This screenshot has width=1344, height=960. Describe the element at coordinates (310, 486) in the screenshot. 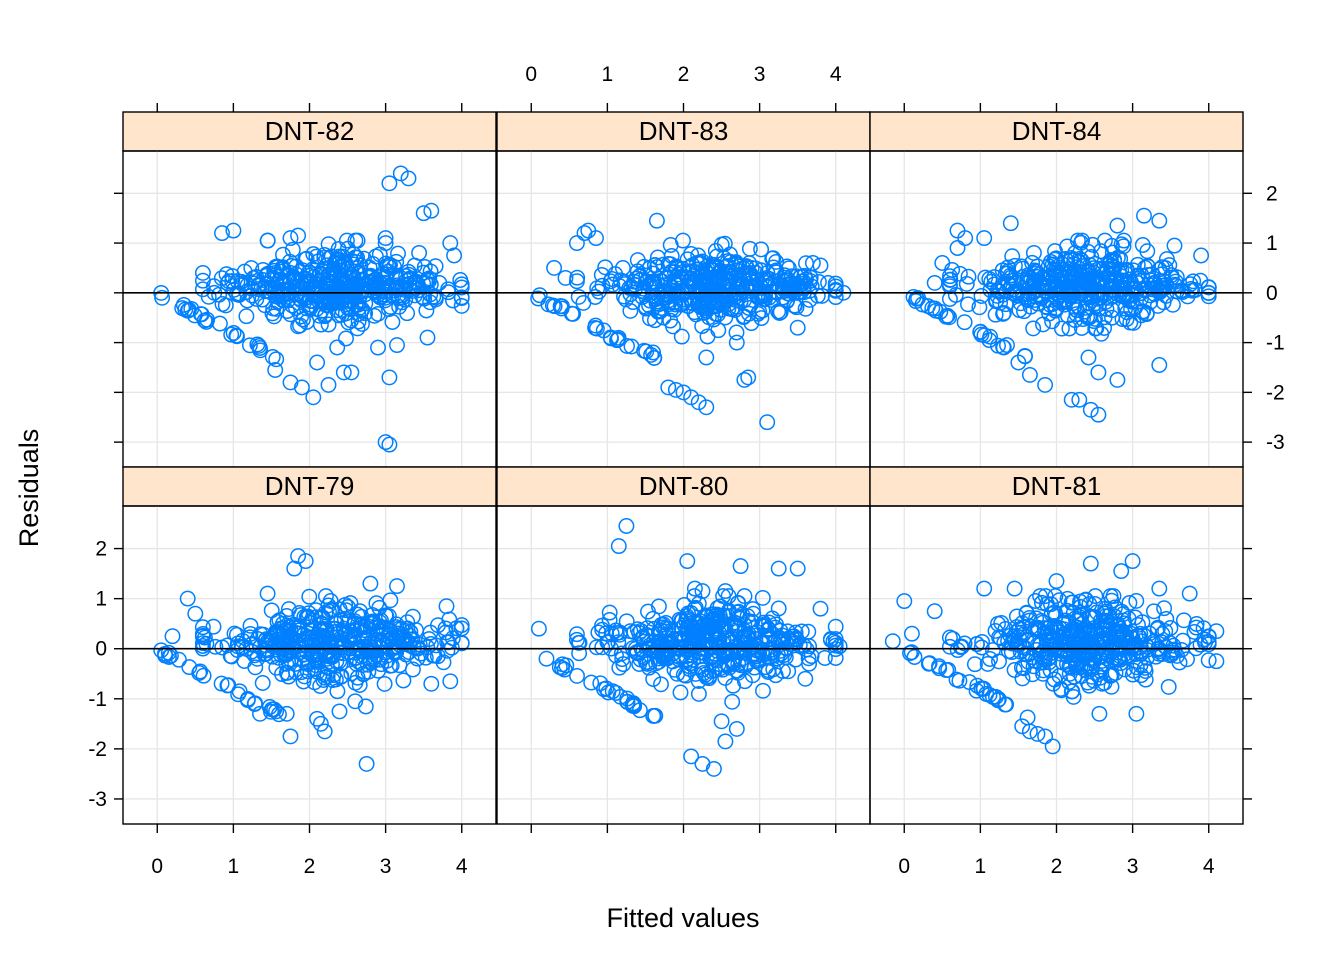

I see `panel-strip-label: DNT-79` at that location.